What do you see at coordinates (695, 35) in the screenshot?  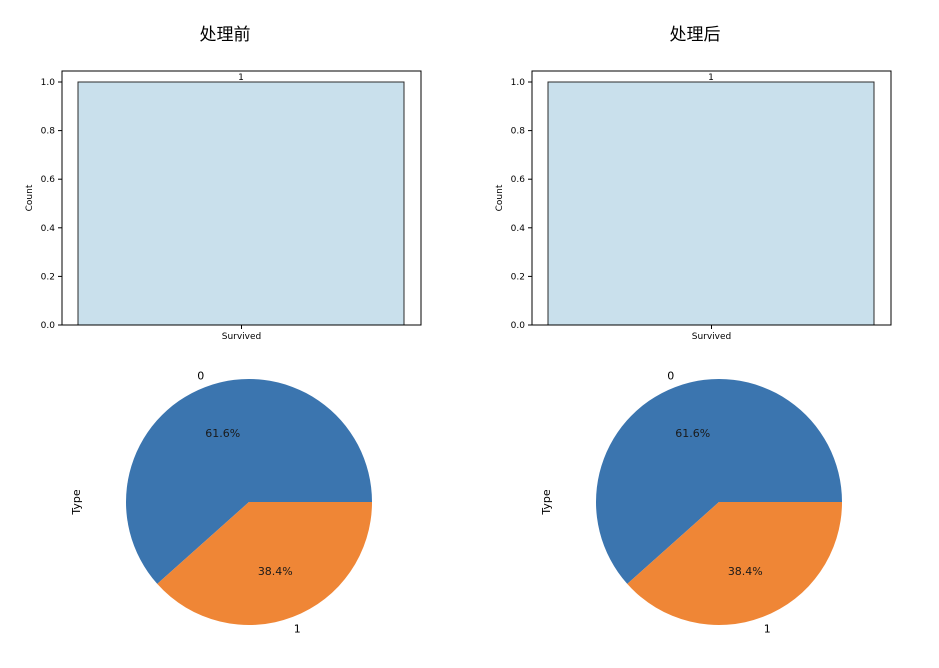 I see `right-column-title: 处理后` at bounding box center [695, 35].